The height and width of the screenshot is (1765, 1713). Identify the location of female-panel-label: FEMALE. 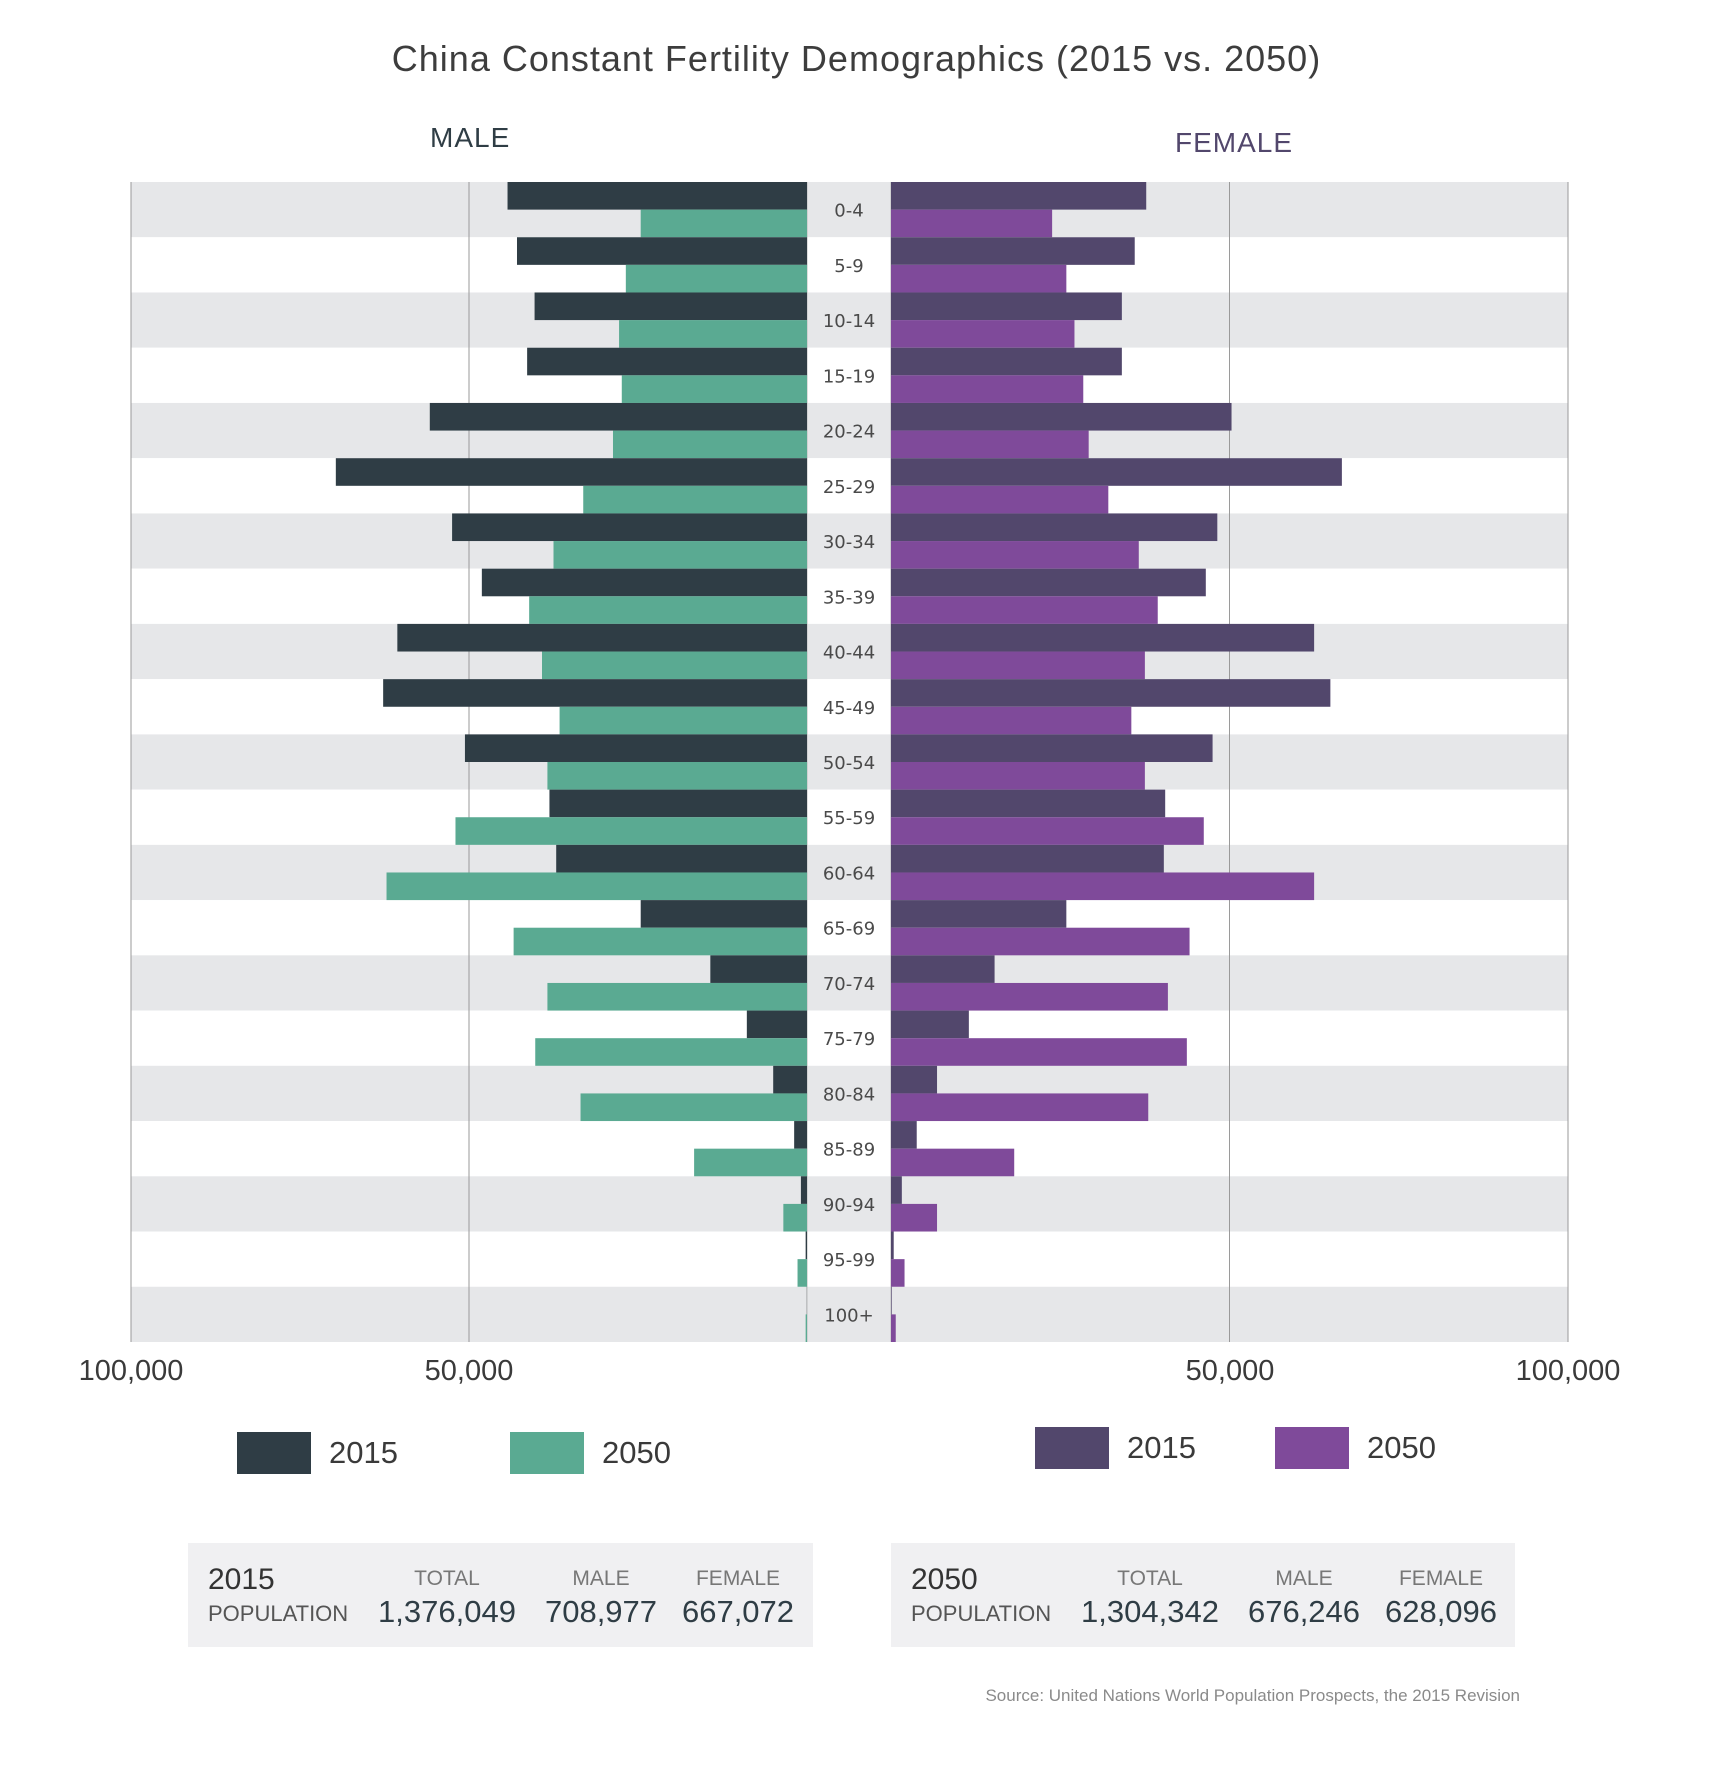
(1234, 142).